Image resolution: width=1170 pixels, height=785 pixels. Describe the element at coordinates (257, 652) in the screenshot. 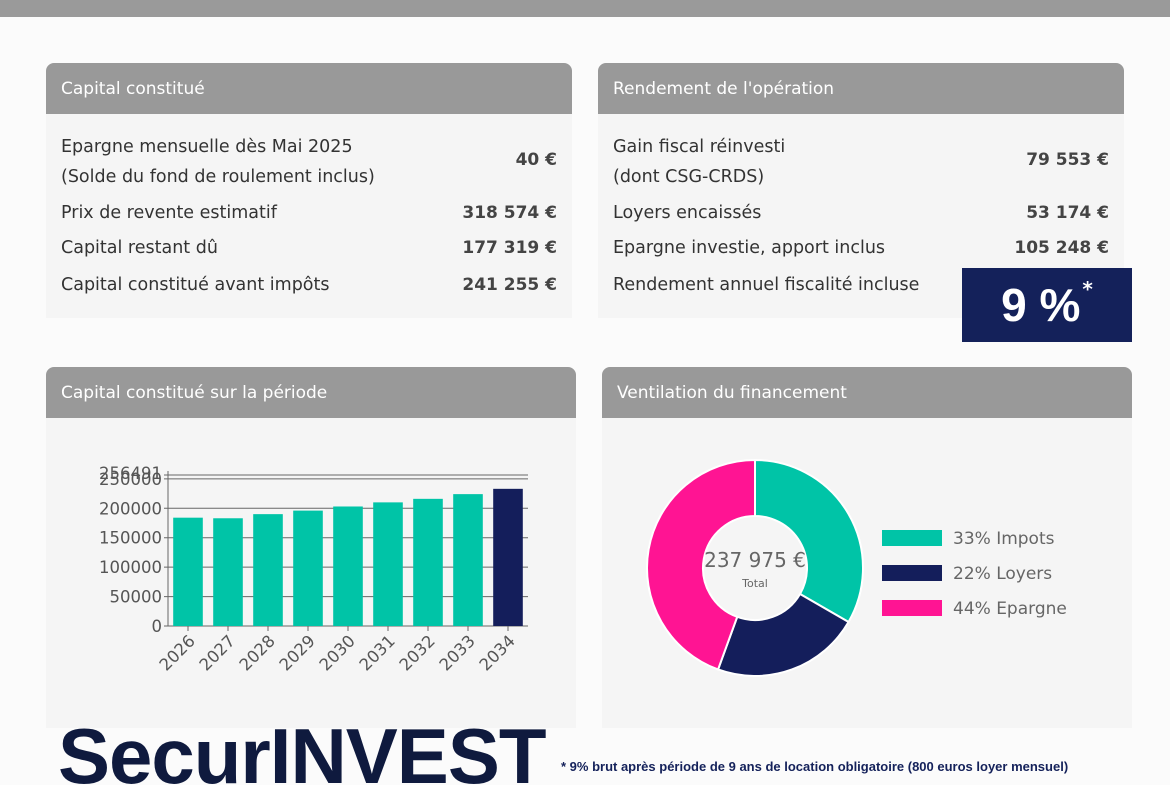

I see `bar-x-tick-label: 2028` at that location.